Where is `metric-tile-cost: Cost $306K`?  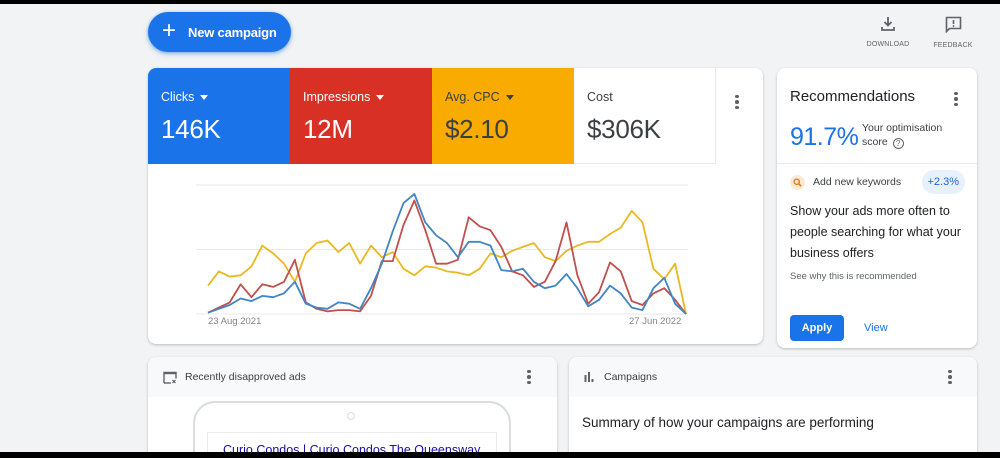
metric-tile-cost: Cost $306K is located at coordinates (645, 116).